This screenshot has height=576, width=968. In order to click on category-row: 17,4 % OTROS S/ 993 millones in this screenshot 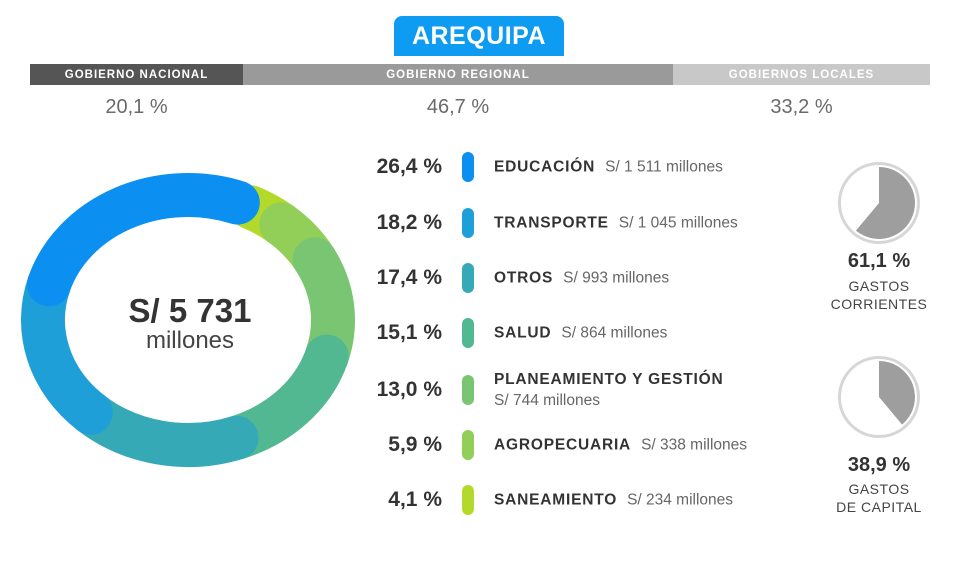, I will do `click(590, 278)`.